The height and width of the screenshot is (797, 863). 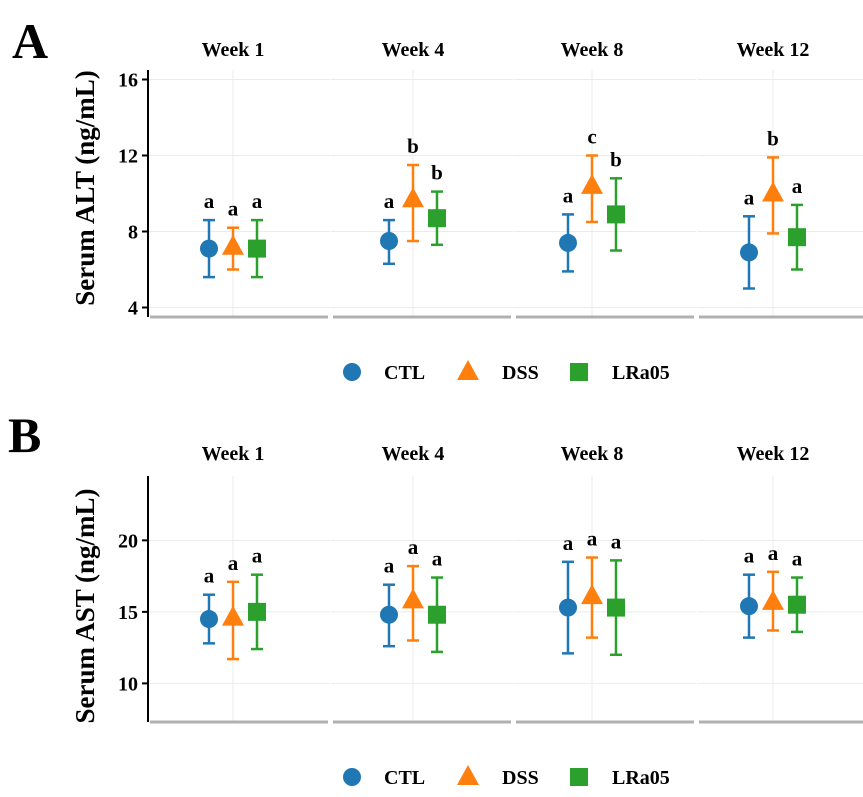 What do you see at coordinates (773, 454) in the screenshot?
I see `facet-title: Week 12` at bounding box center [773, 454].